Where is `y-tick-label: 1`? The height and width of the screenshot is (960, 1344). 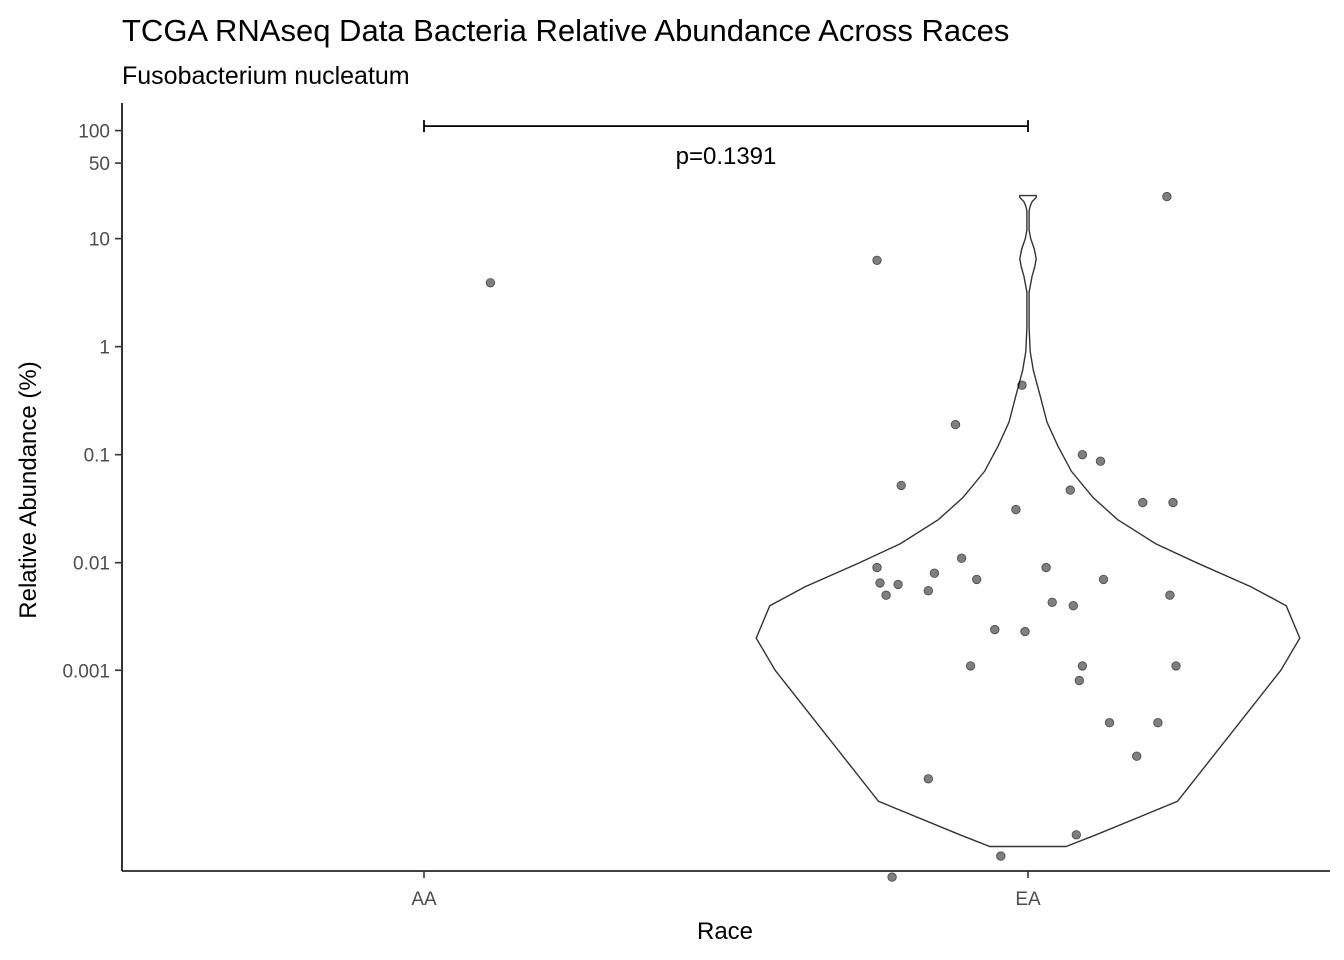 y-tick-label: 1 is located at coordinates (104, 348).